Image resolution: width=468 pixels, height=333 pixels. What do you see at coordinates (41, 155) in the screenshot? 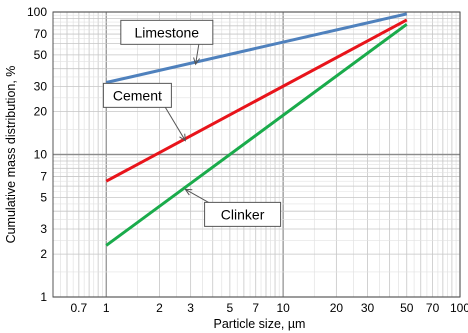
I see `y-tick-label: 10` at bounding box center [41, 155].